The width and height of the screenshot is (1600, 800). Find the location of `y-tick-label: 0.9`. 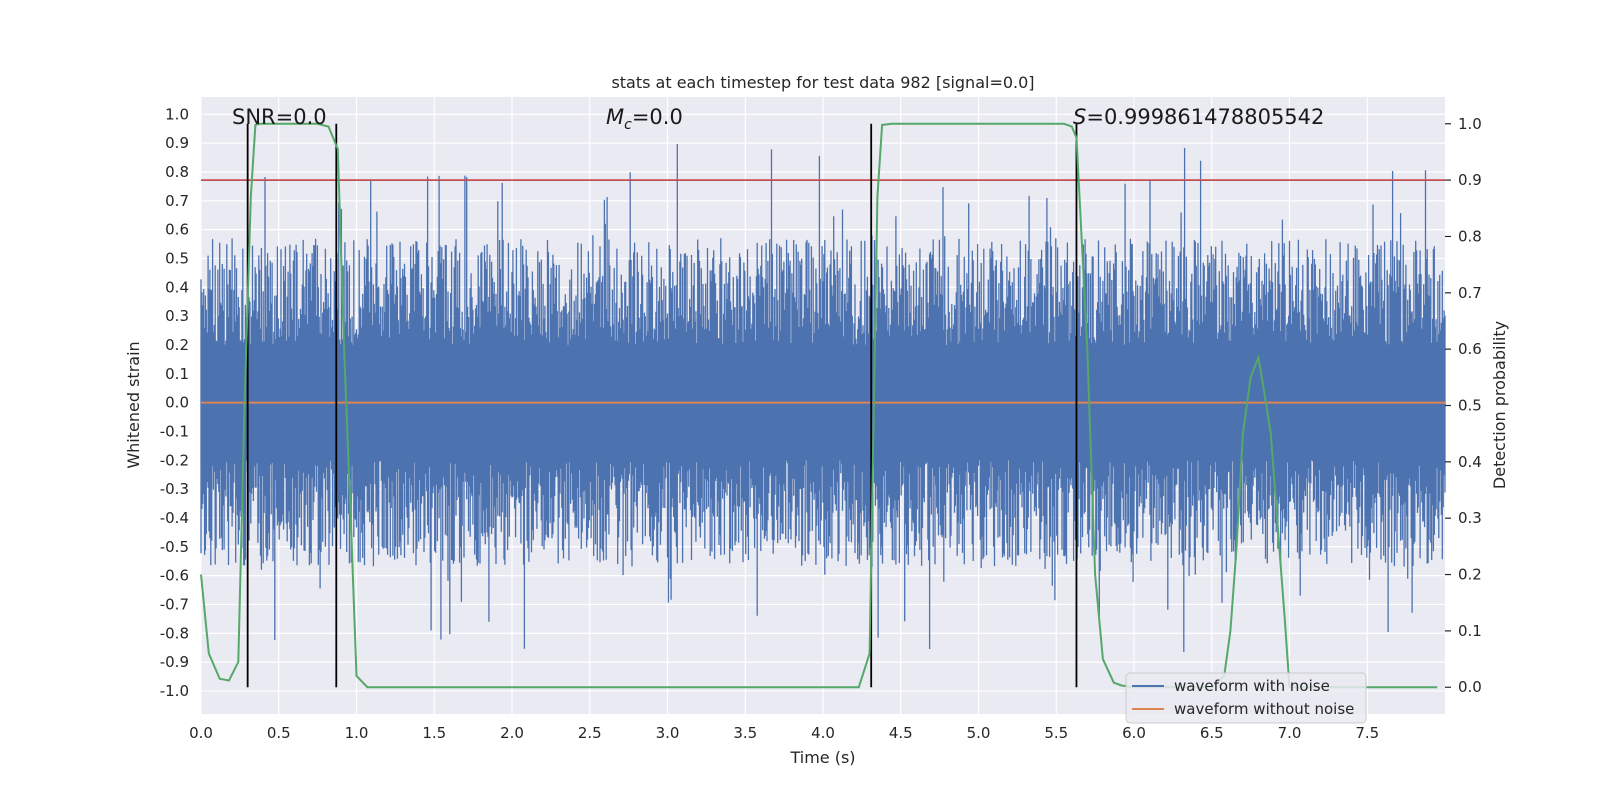

y-tick-label: 0.9 is located at coordinates (177, 143).